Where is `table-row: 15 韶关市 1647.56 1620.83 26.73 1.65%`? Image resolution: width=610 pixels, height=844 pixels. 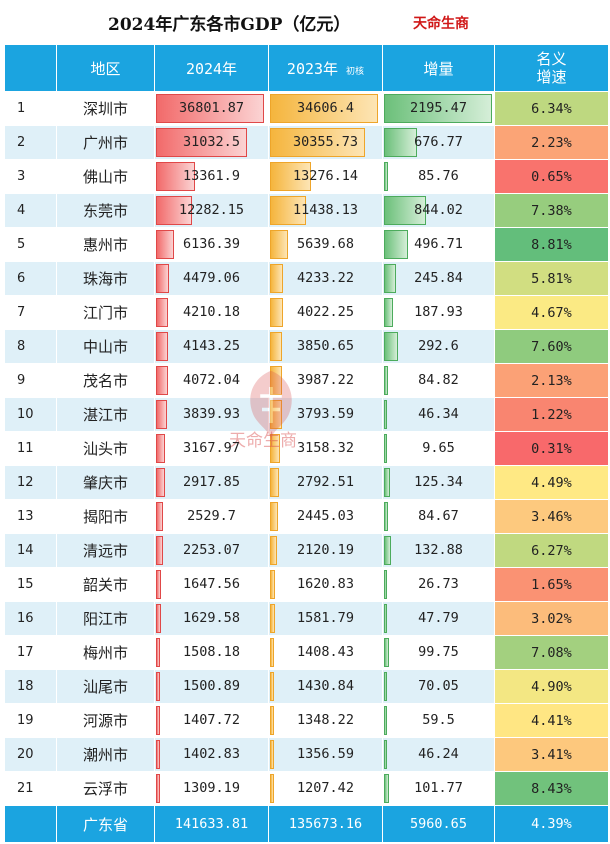
table-row: 15 韶关市 1647.56 1620.83 26.73 1.65% is located at coordinates (306, 584).